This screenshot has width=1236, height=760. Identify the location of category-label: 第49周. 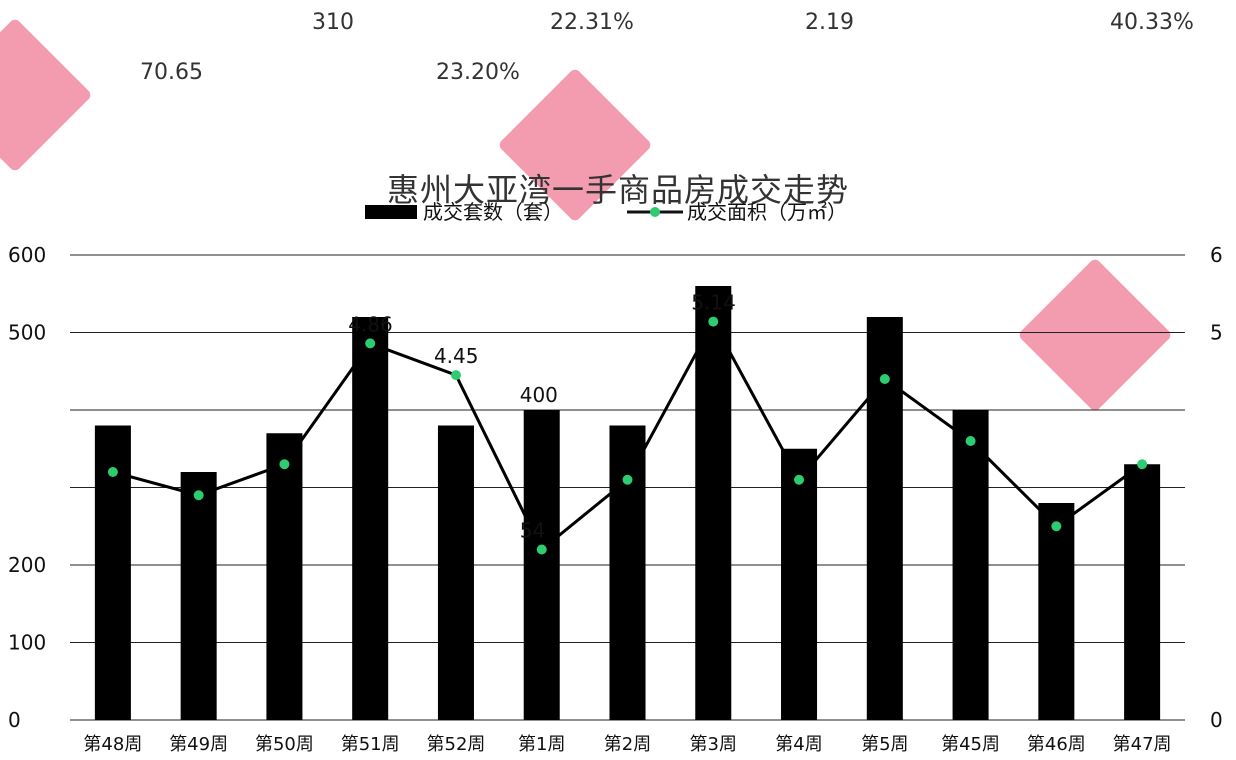
(198, 744).